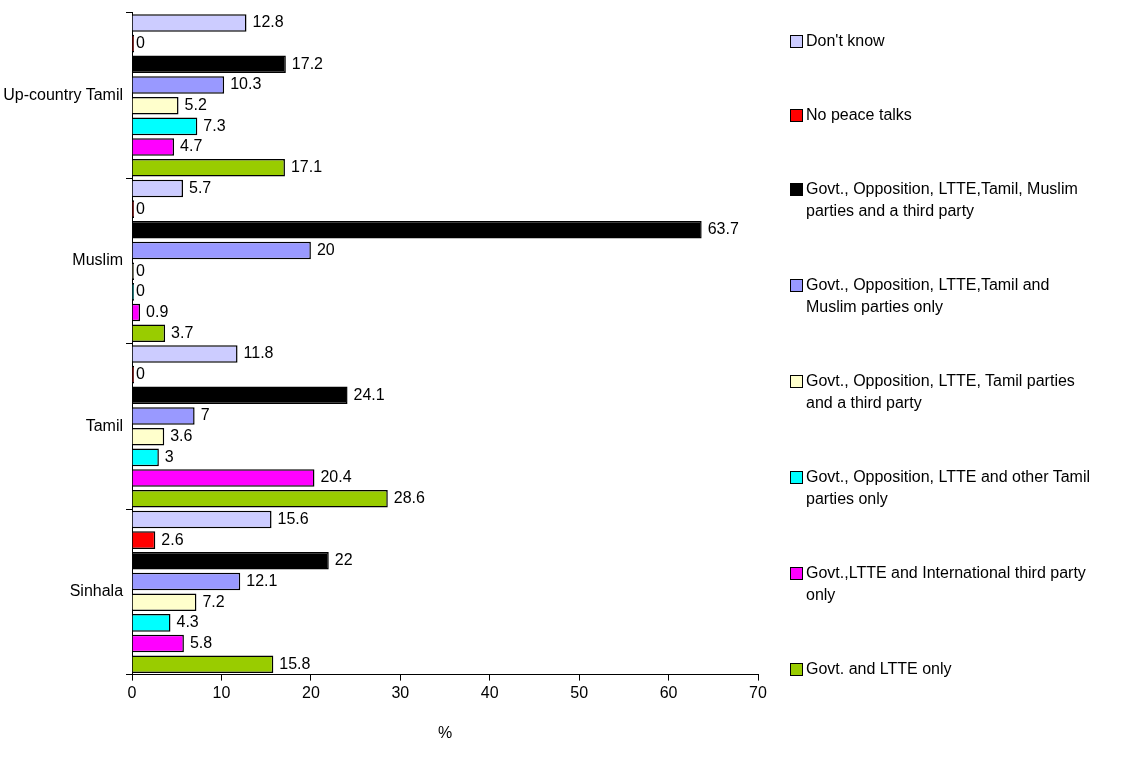  Describe the element at coordinates (307, 63) in the screenshot. I see `data-label: 17.2` at that location.